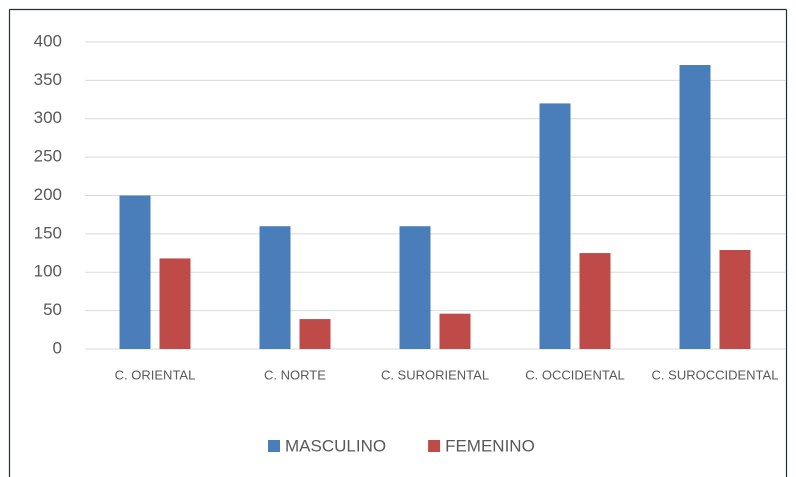  What do you see at coordinates (48, 79) in the screenshot?
I see `y-tick-label: 350` at bounding box center [48, 79].